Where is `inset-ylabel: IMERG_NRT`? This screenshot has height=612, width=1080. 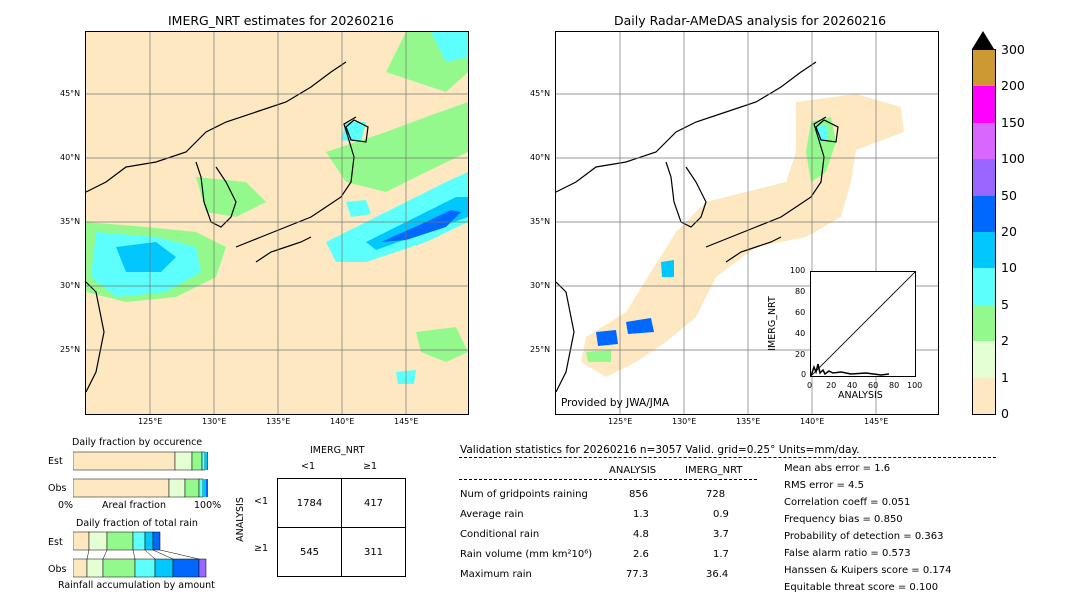
inset-ylabel: IMERG_NRT is located at coordinates (772, 323).